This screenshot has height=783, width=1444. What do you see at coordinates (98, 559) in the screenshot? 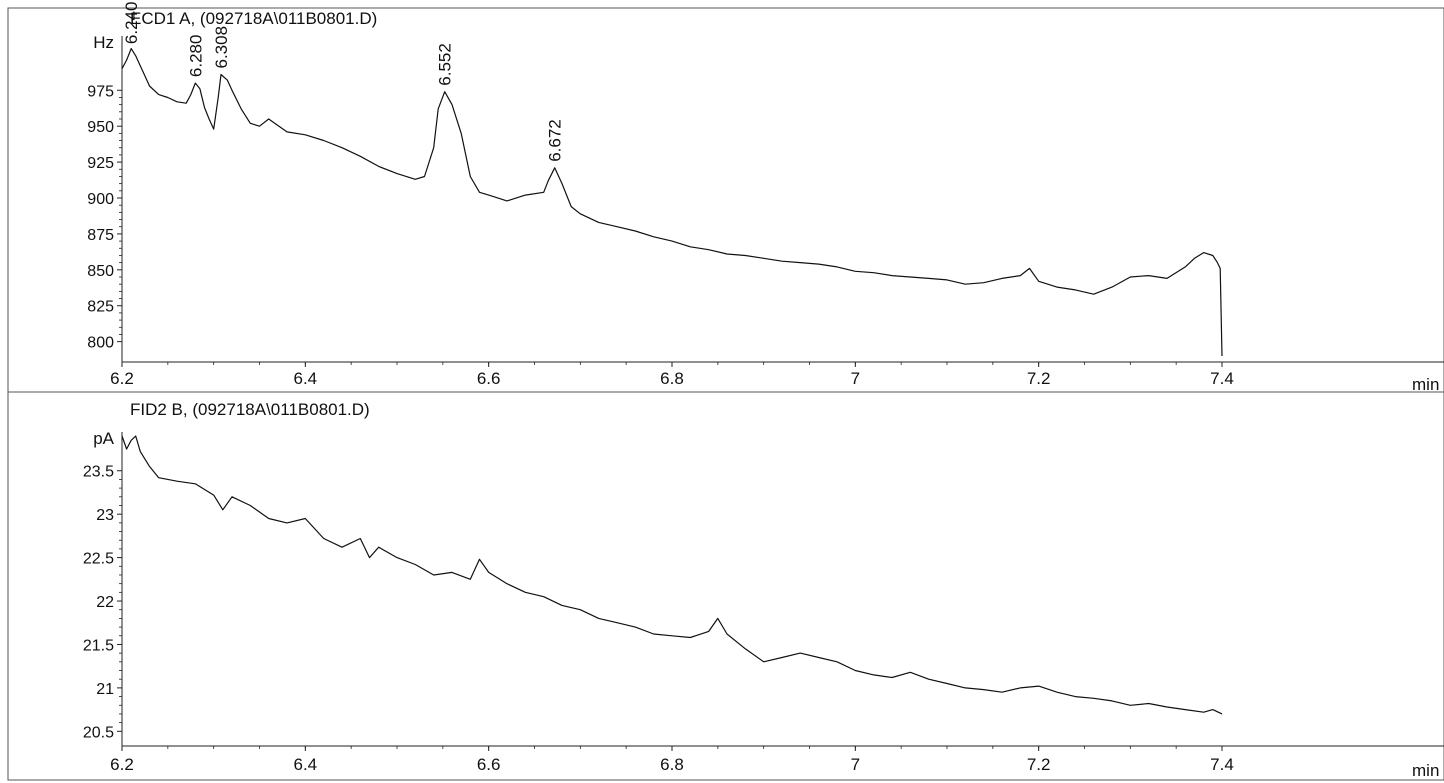
I see `y-tick-label: 22.5` at bounding box center [98, 559].